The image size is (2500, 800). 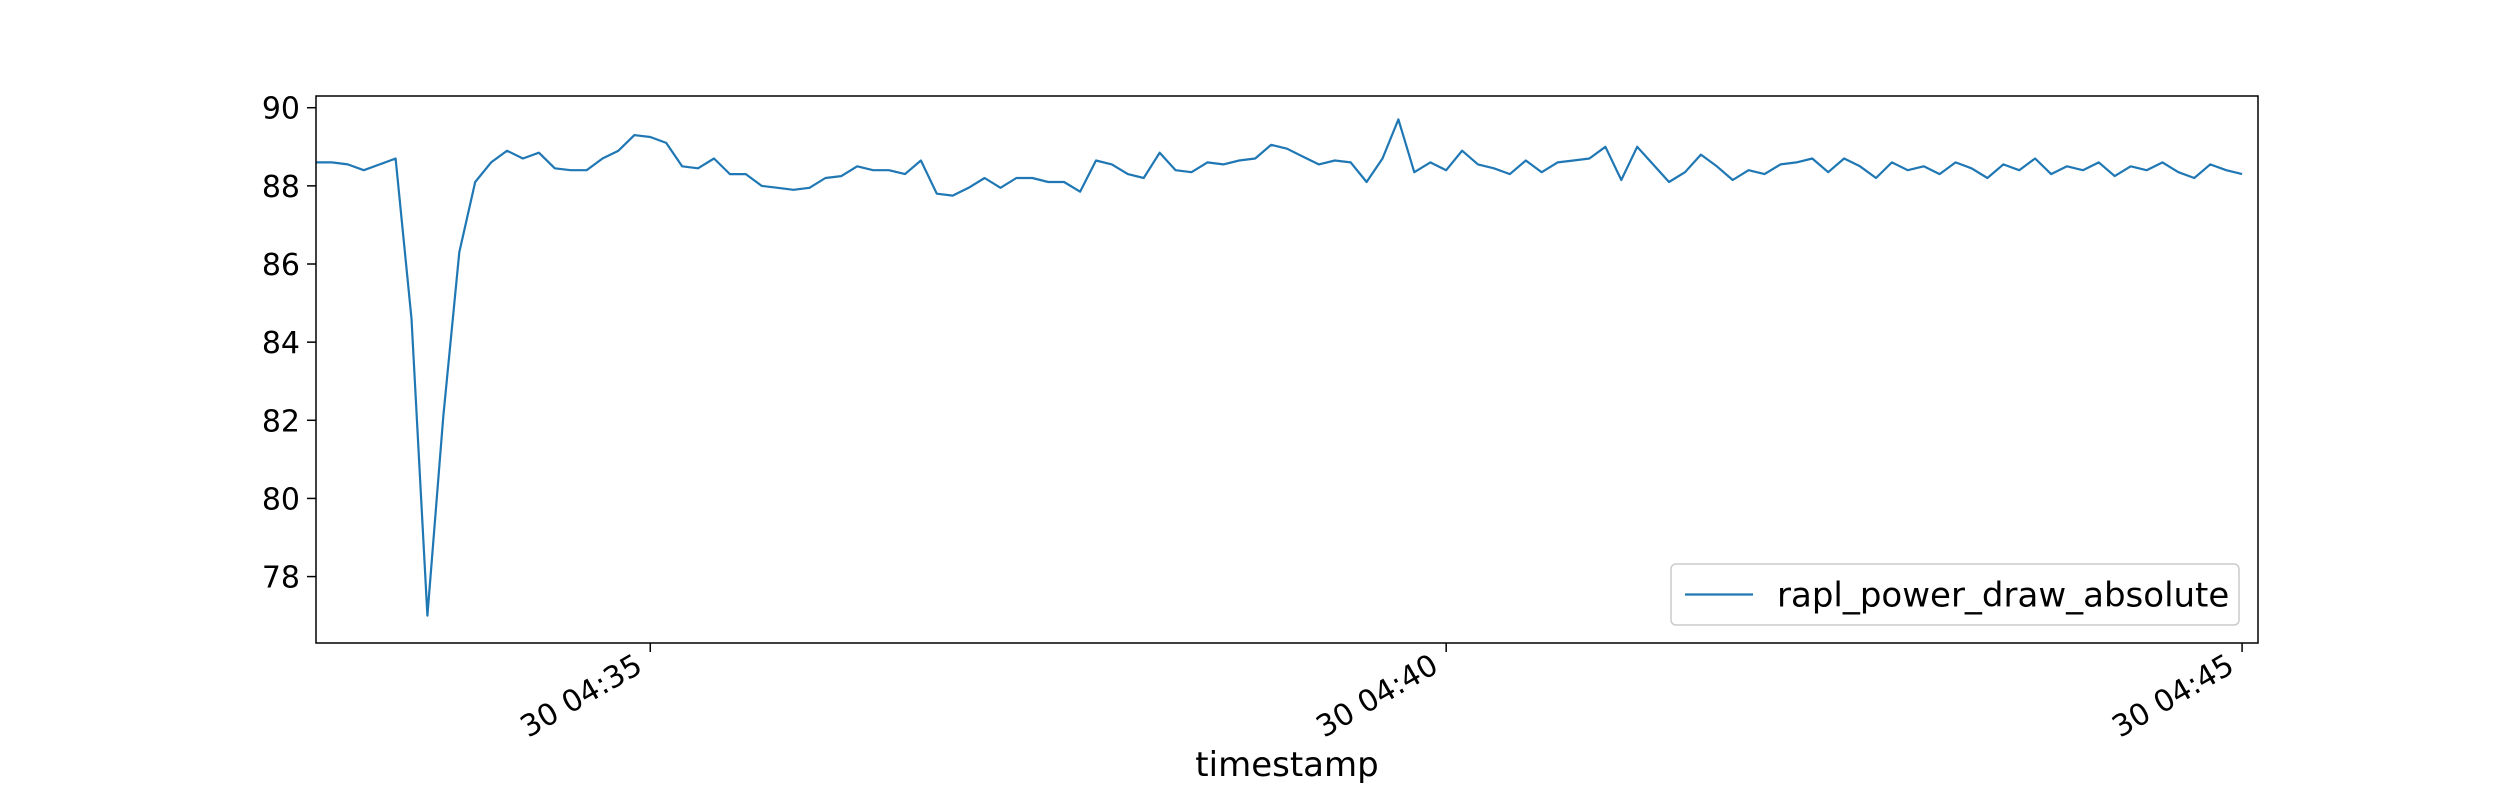 What do you see at coordinates (2003, 596) in the screenshot?
I see `legend-label: rapl_power_draw_absolute` at bounding box center [2003, 596].